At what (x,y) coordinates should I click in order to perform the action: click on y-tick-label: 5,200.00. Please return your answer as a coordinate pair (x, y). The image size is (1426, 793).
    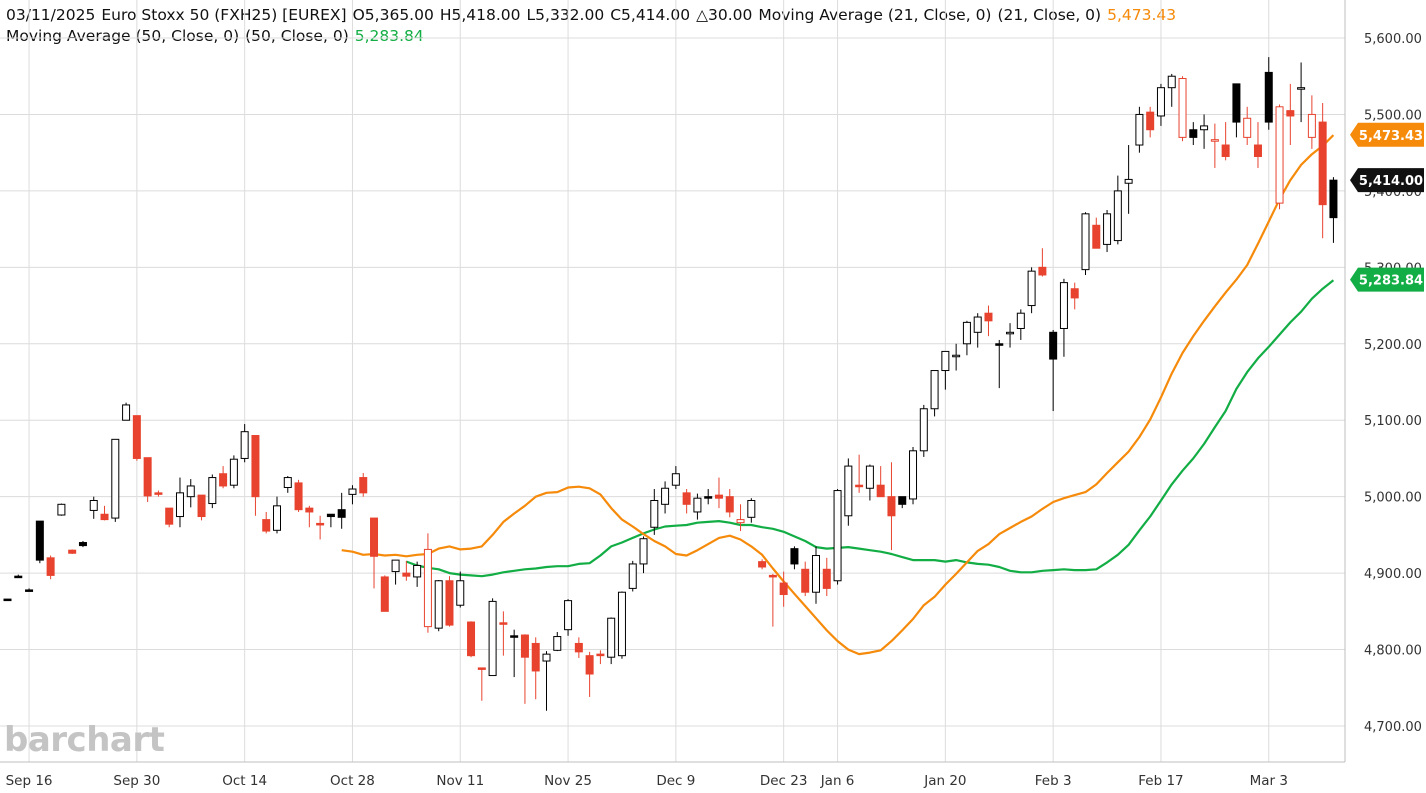
    Looking at the image, I should click on (1393, 345).